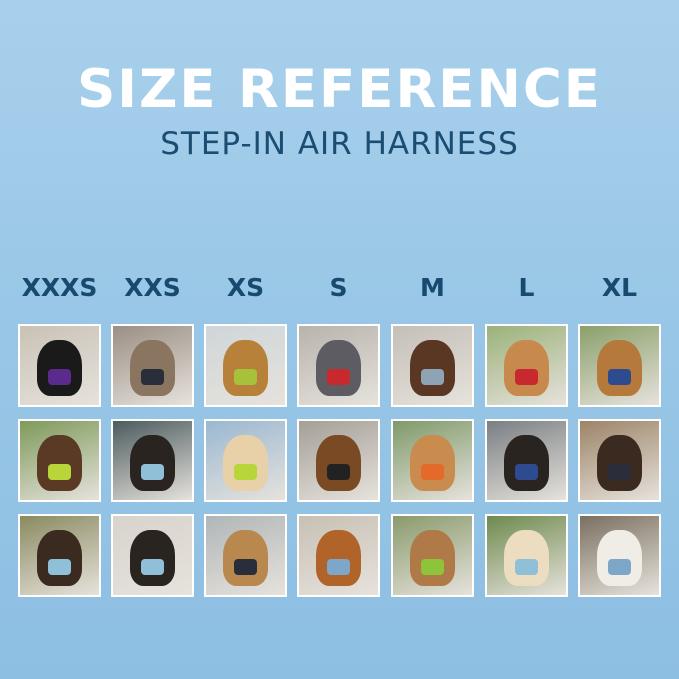 This screenshot has height=679, width=679. Describe the element at coordinates (245, 287) in the screenshot. I see `size-label-xs: XS` at that location.